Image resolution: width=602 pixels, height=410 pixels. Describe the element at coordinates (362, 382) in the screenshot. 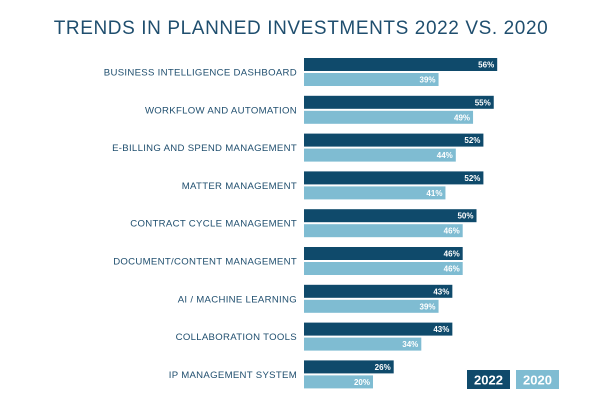

I see `value-label-2020: 20%` at that location.